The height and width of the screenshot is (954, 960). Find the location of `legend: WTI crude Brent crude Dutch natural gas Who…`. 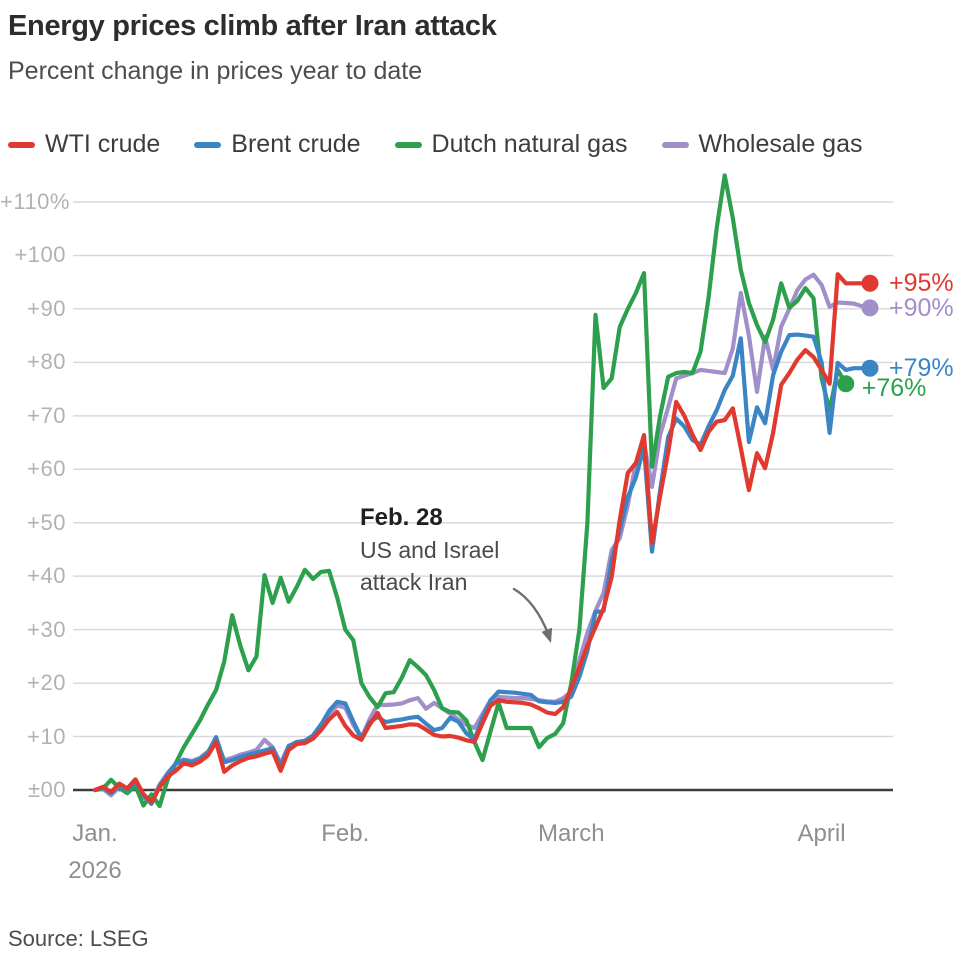

legend: WTI crude Brent crude Dutch natural gas Who… is located at coordinates (435, 144).